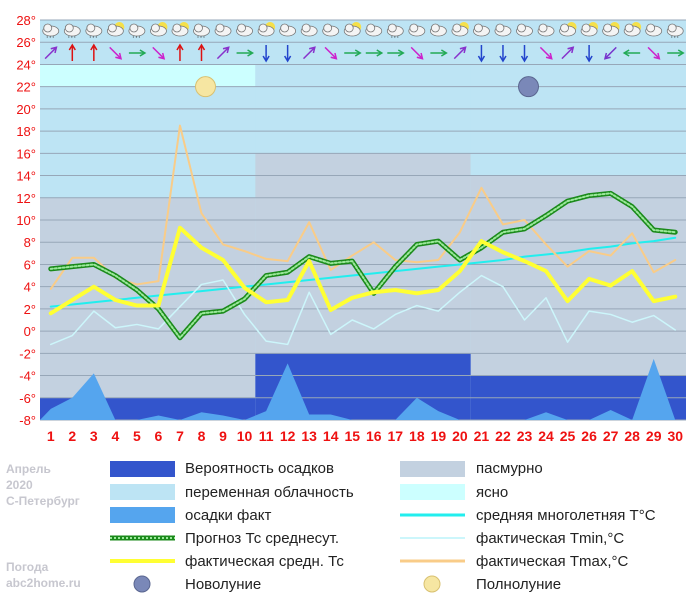 Image resolution: width=687 pixels, height=599 pixels. Describe the element at coordinates (27, 376) in the screenshot. I see `y-tick-label: -4°` at that location.